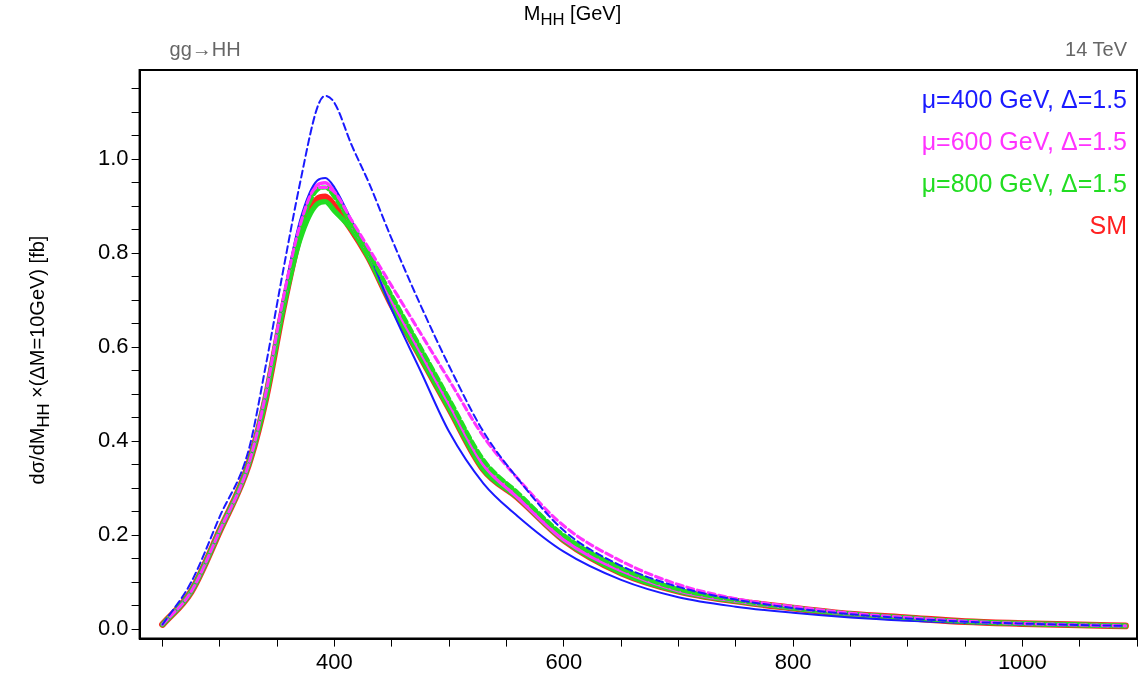 This screenshot has width=1145, height=683. Describe the element at coordinates (113, 252) in the screenshot. I see `y-tick-label: 0.8` at that location.